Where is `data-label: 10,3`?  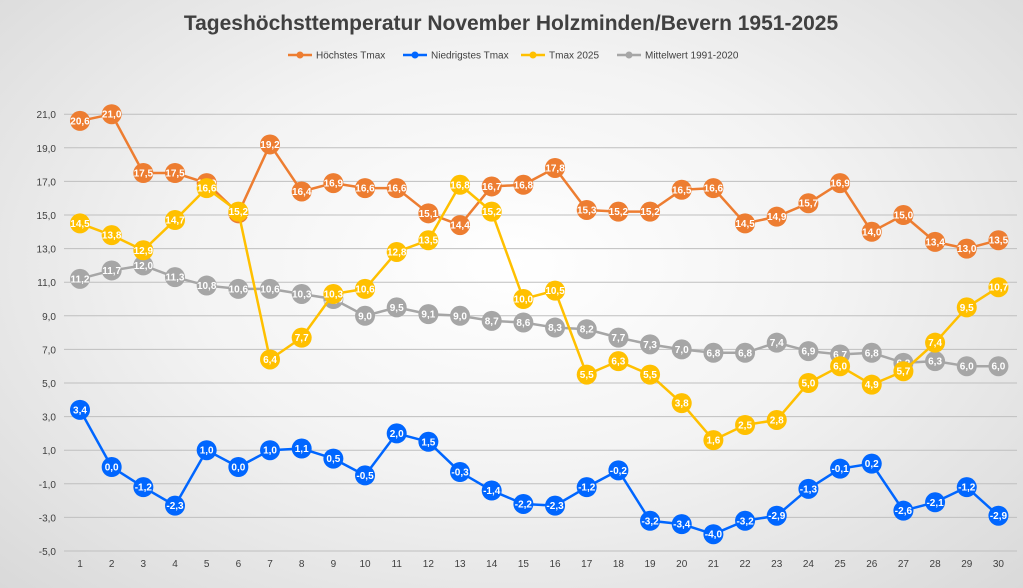 data-label: 10,3 is located at coordinates (302, 294).